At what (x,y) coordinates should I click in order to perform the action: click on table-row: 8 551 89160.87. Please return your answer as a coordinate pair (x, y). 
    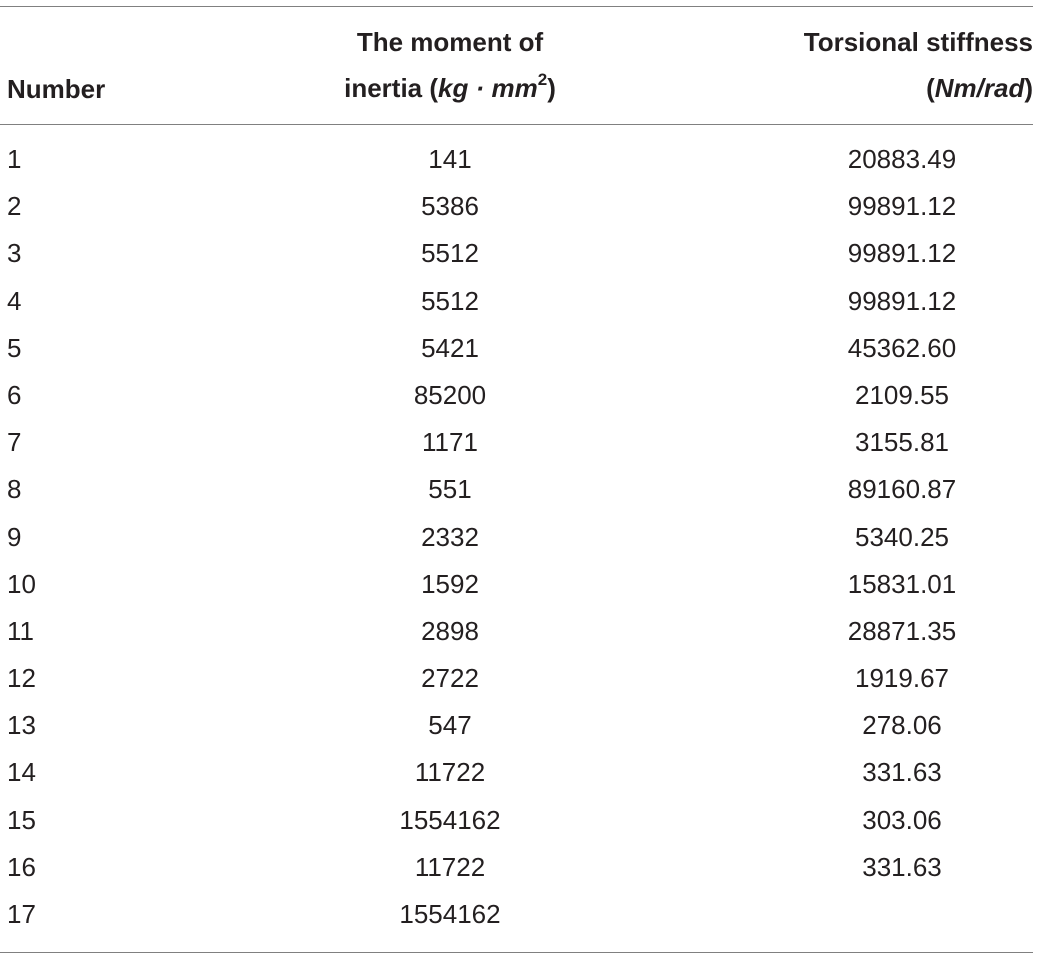
    Looking at the image, I should click on (519, 489).